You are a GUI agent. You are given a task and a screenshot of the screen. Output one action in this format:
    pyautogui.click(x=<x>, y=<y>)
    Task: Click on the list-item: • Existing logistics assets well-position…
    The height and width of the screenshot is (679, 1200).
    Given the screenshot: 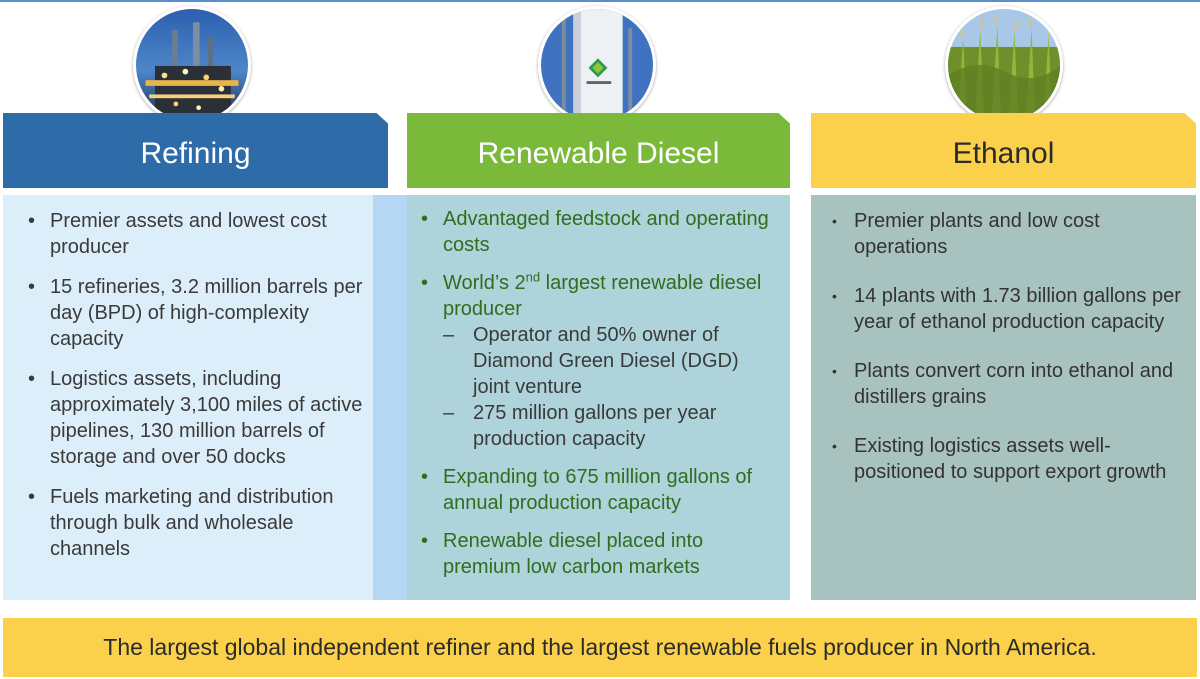 What is the action you would take?
    pyautogui.click(x=999, y=459)
    